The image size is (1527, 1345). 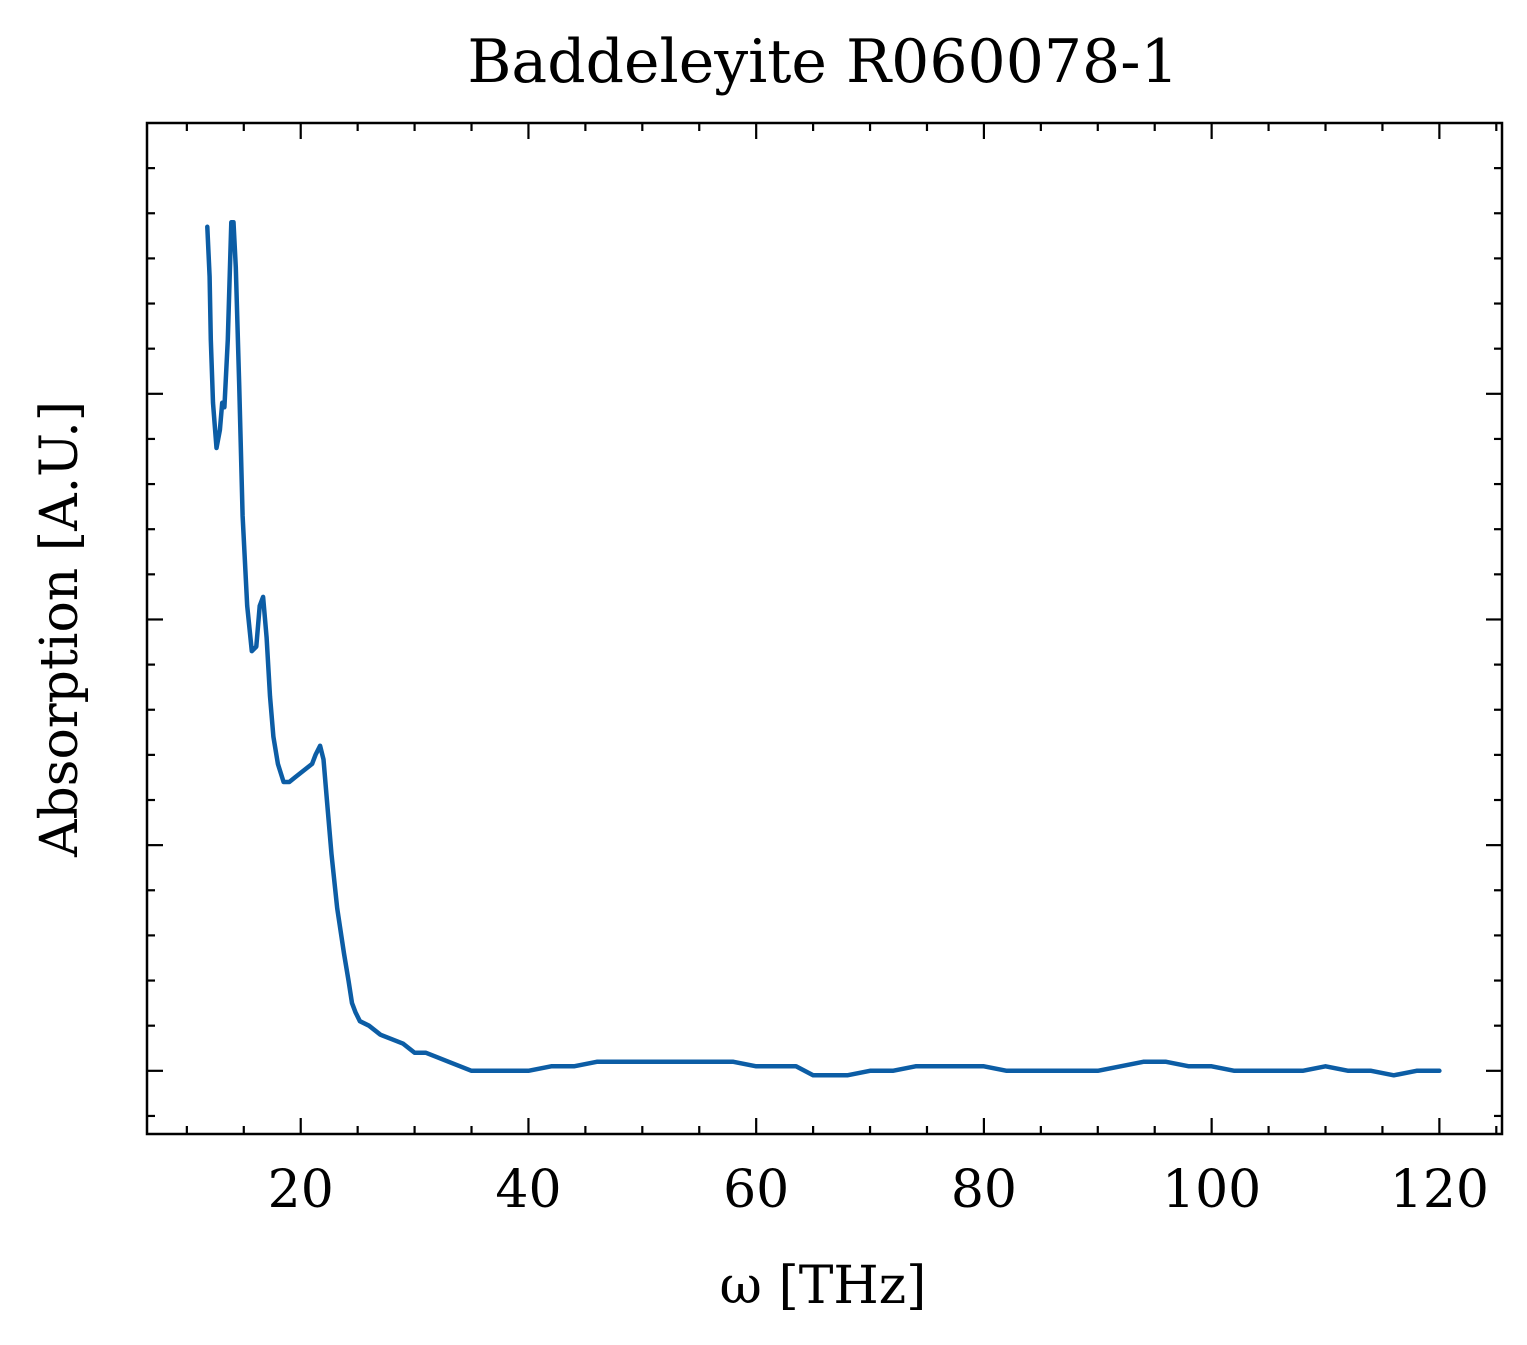 I want to click on x-tick-label: 120, so click(x=1439, y=1190).